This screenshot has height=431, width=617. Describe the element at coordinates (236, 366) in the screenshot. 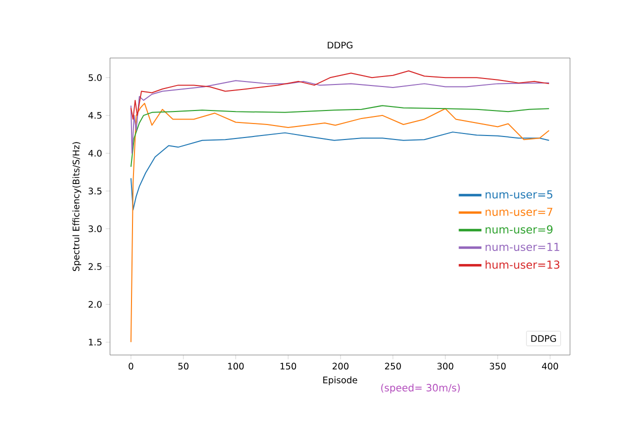

I see `x-tick-label: 100` at that location.